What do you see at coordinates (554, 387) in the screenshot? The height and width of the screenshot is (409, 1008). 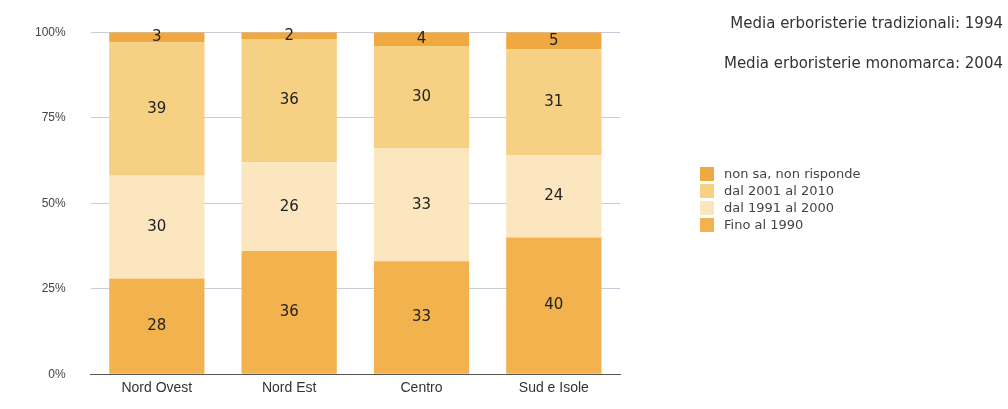 I see `x-tick-label: Sud e Isole` at bounding box center [554, 387].